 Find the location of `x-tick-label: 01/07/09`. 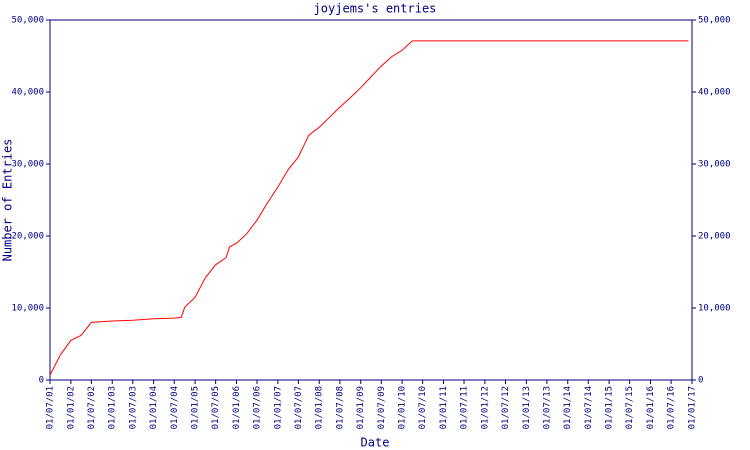

x-tick-label: 01/07/09 is located at coordinates (382, 407).